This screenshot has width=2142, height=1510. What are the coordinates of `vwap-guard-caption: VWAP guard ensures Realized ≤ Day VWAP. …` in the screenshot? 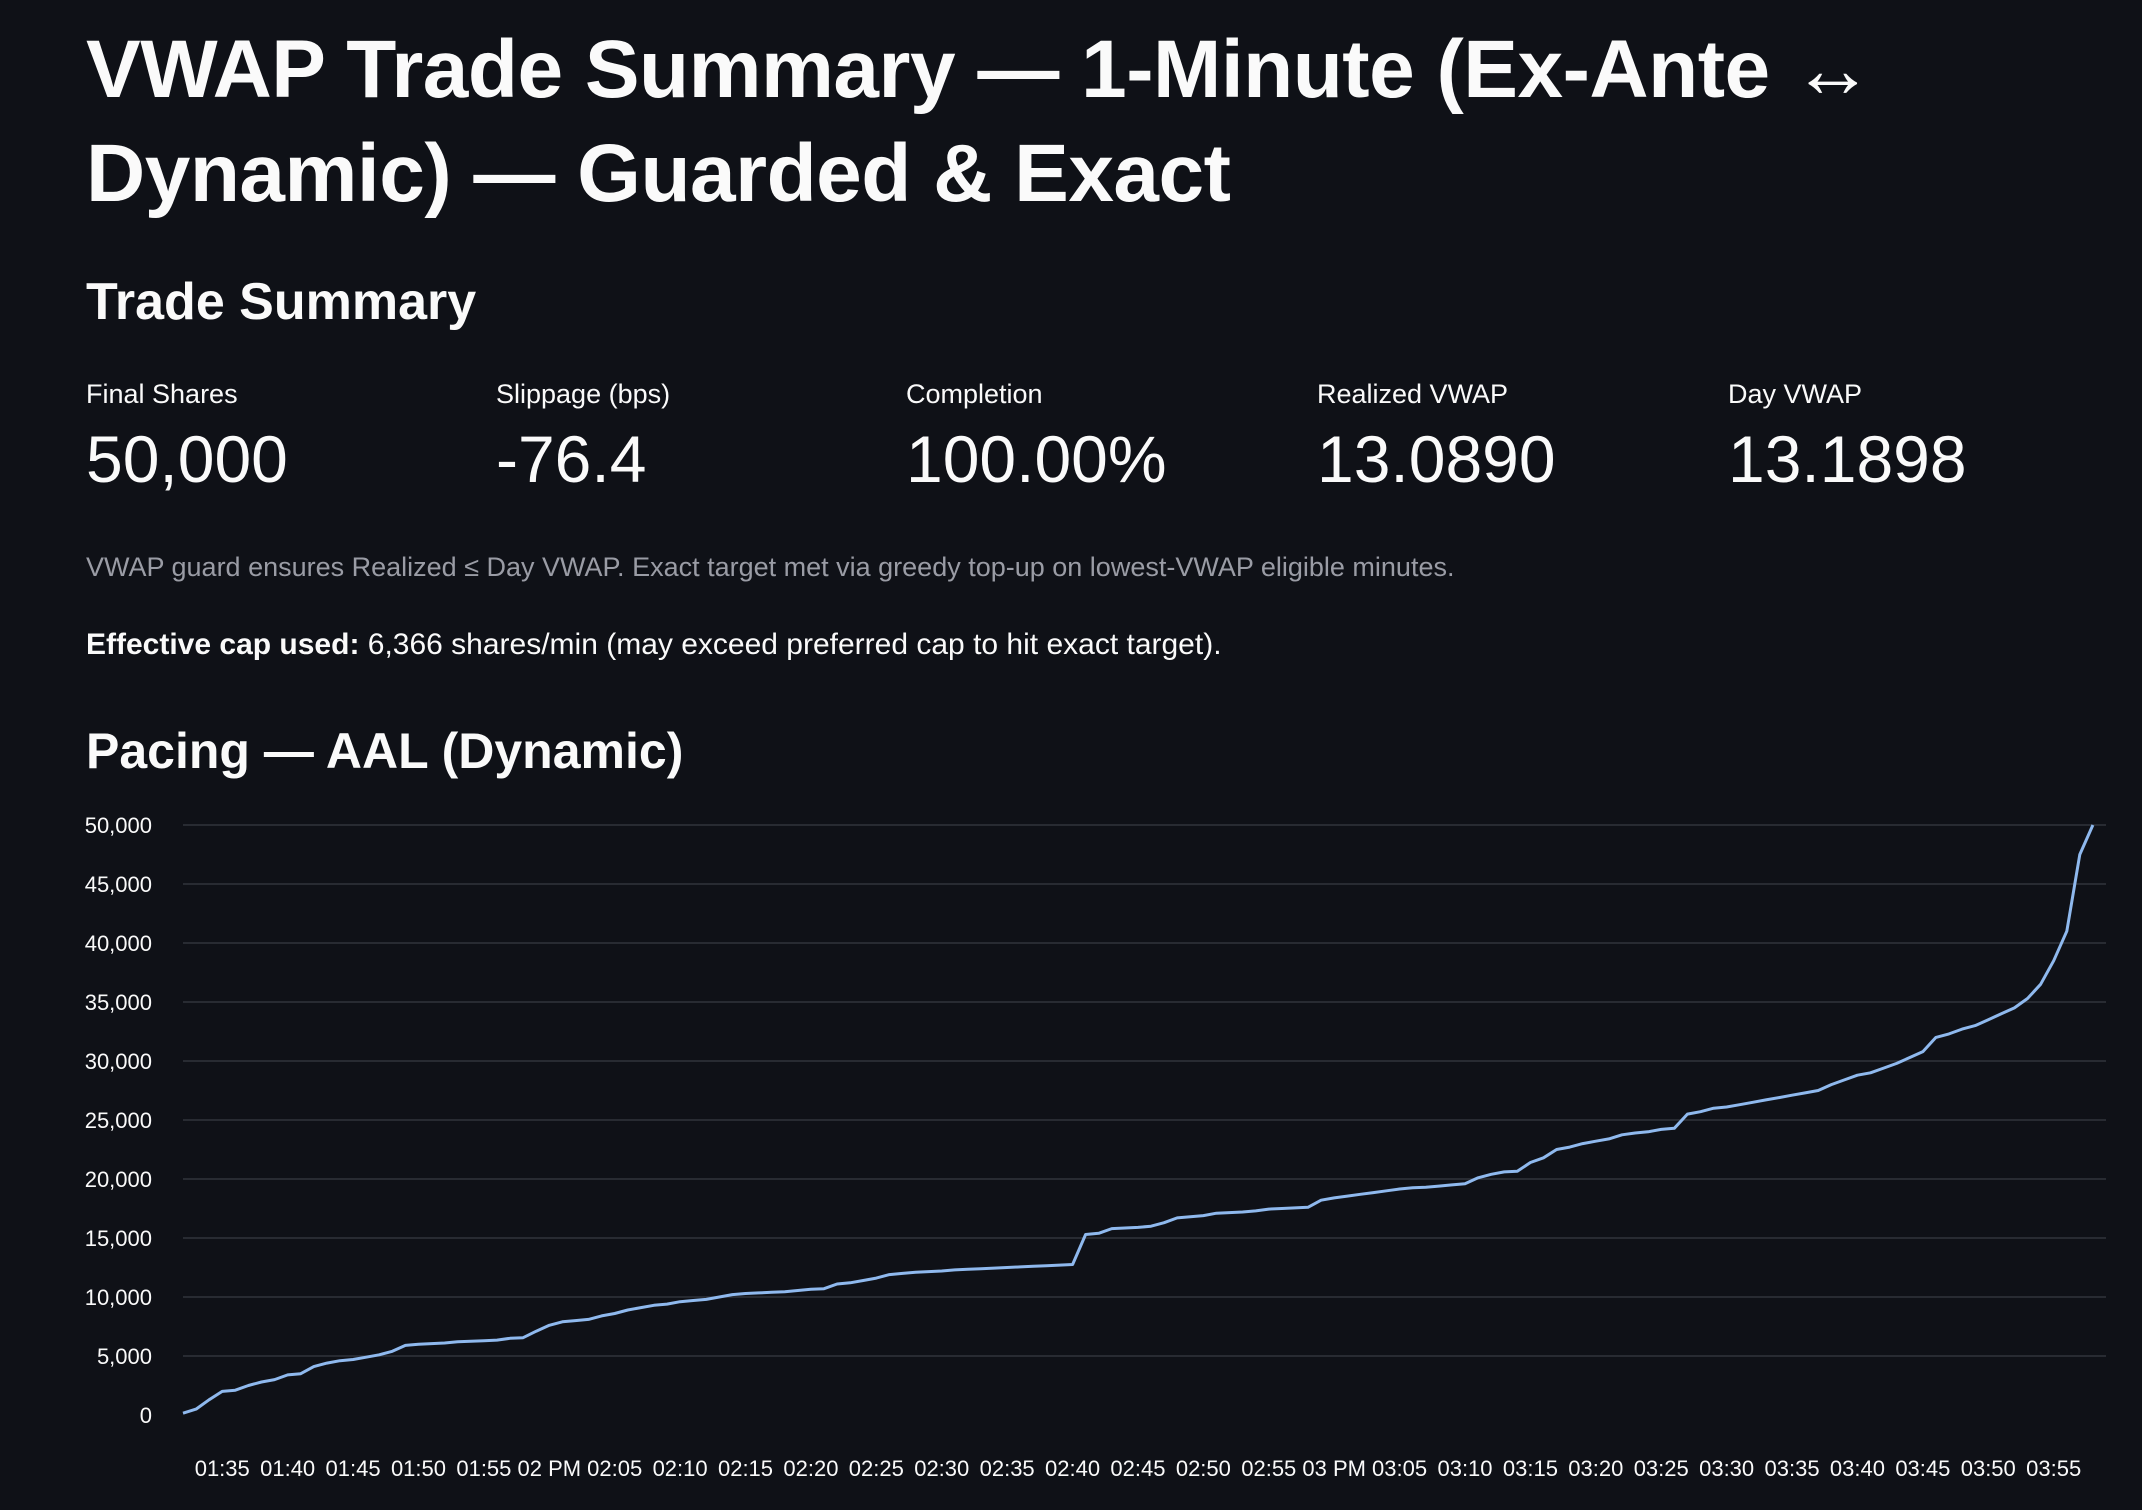 It's located at (770, 567).